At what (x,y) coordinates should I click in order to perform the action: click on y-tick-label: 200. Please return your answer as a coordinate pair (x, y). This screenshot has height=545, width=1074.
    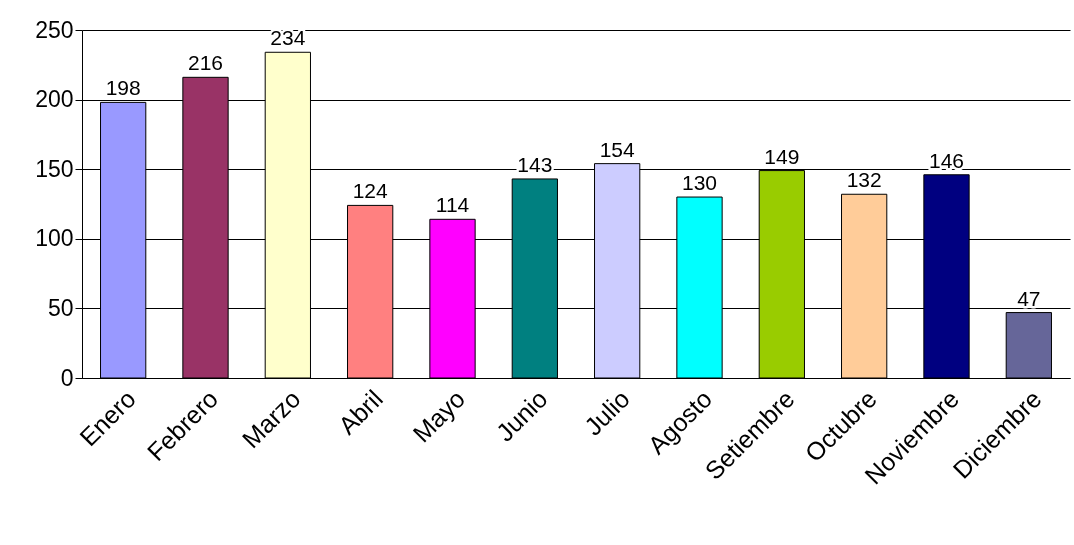
    Looking at the image, I should click on (54, 99).